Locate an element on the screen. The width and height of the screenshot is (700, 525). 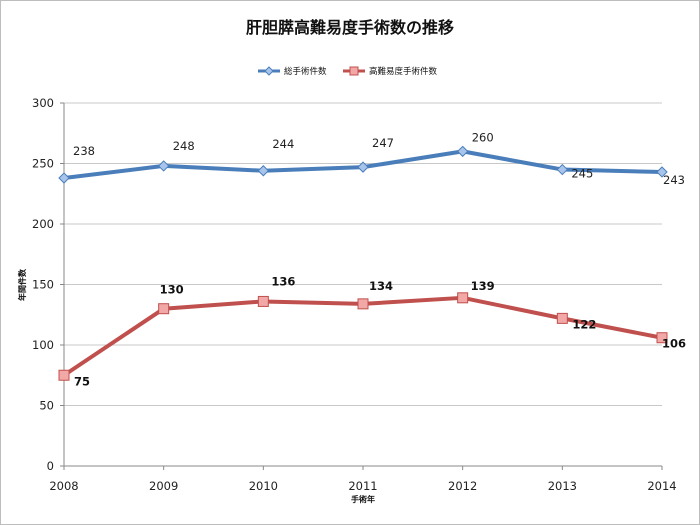
data-label: 244 is located at coordinates (283, 144).